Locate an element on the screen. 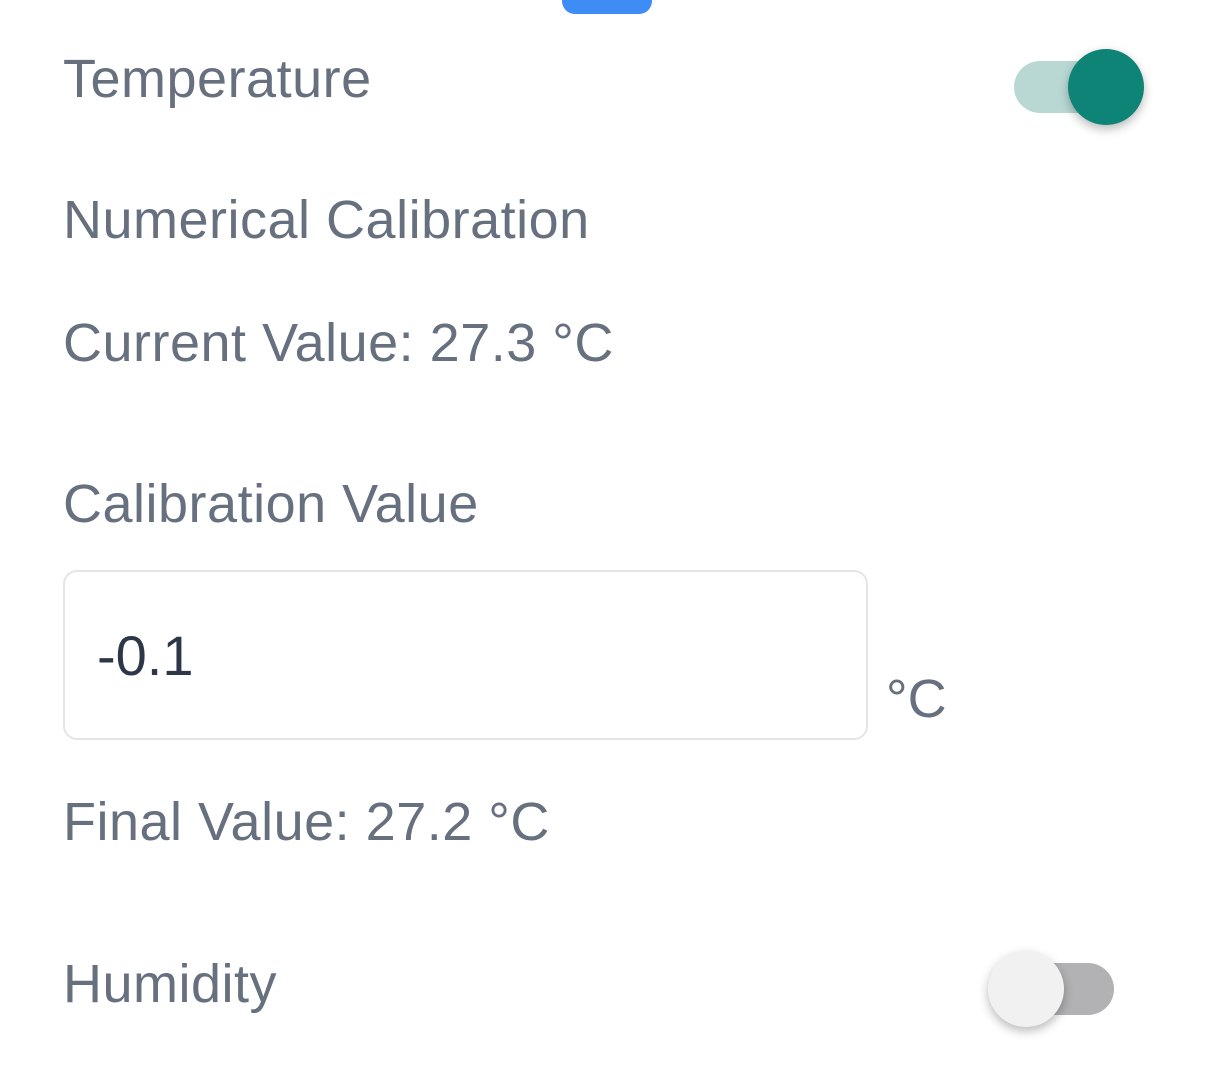 The width and height of the screenshot is (1216, 1085). humidity-toggle-knob is located at coordinates (1026, 989).